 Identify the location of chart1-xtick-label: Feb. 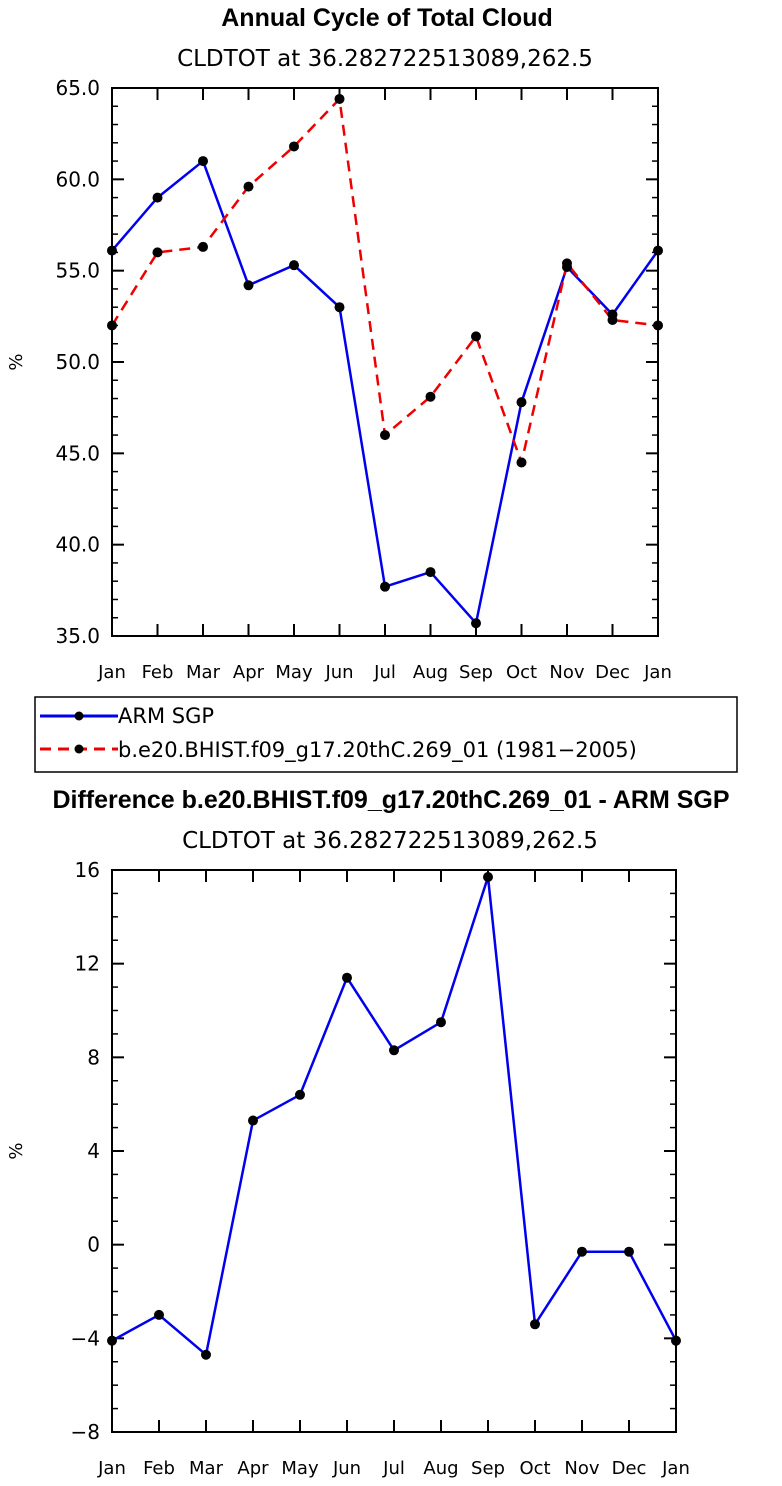
(158, 672).